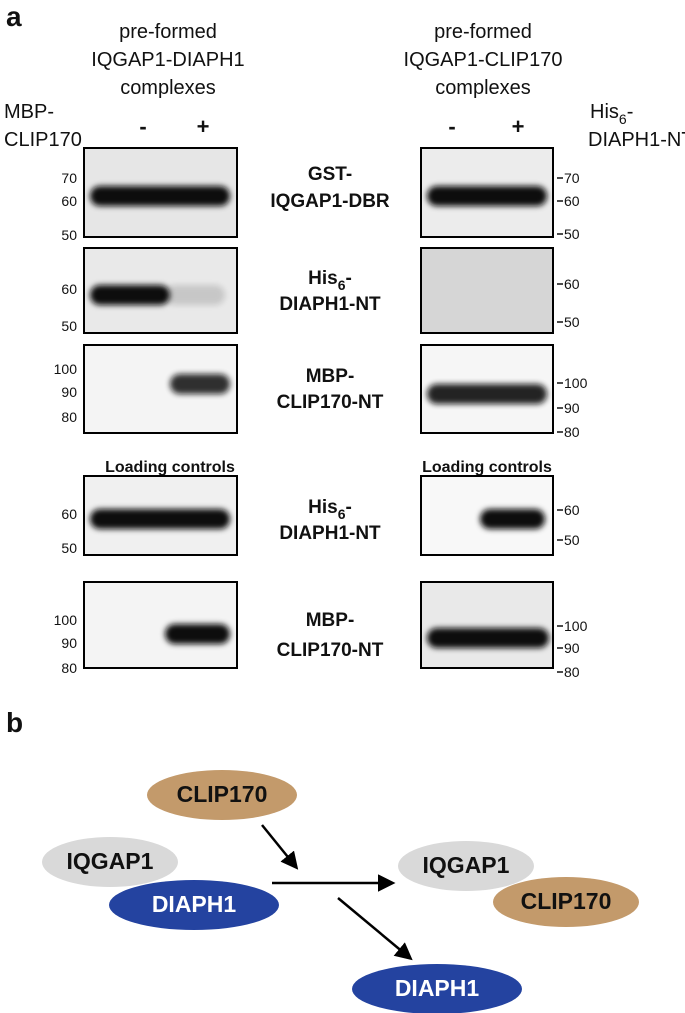 The width and height of the screenshot is (685, 1013). I want to click on treatment: His, so click(604, 112).